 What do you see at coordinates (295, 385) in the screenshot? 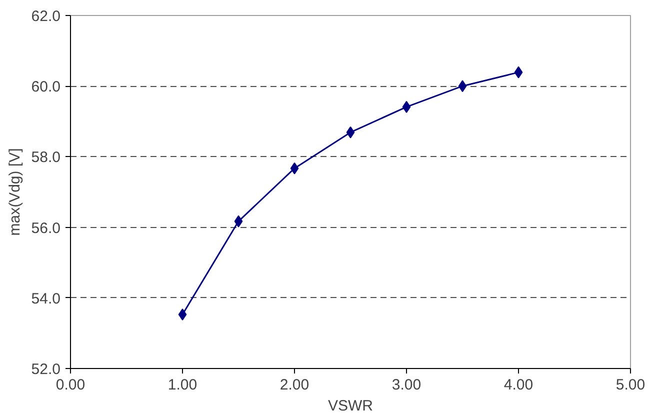
I see `x-tick-label: 2.00` at bounding box center [295, 385].